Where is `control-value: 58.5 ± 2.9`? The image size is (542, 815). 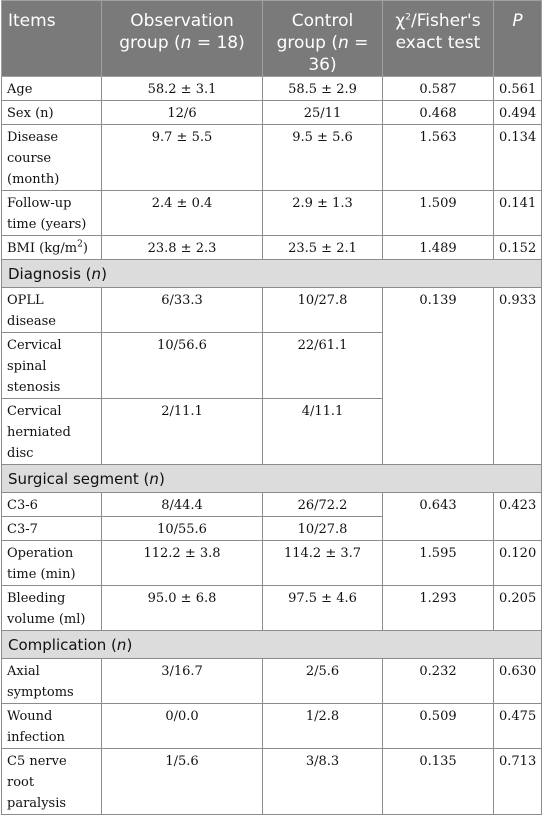 control-value: 58.5 ± 2.9 is located at coordinates (322, 88).